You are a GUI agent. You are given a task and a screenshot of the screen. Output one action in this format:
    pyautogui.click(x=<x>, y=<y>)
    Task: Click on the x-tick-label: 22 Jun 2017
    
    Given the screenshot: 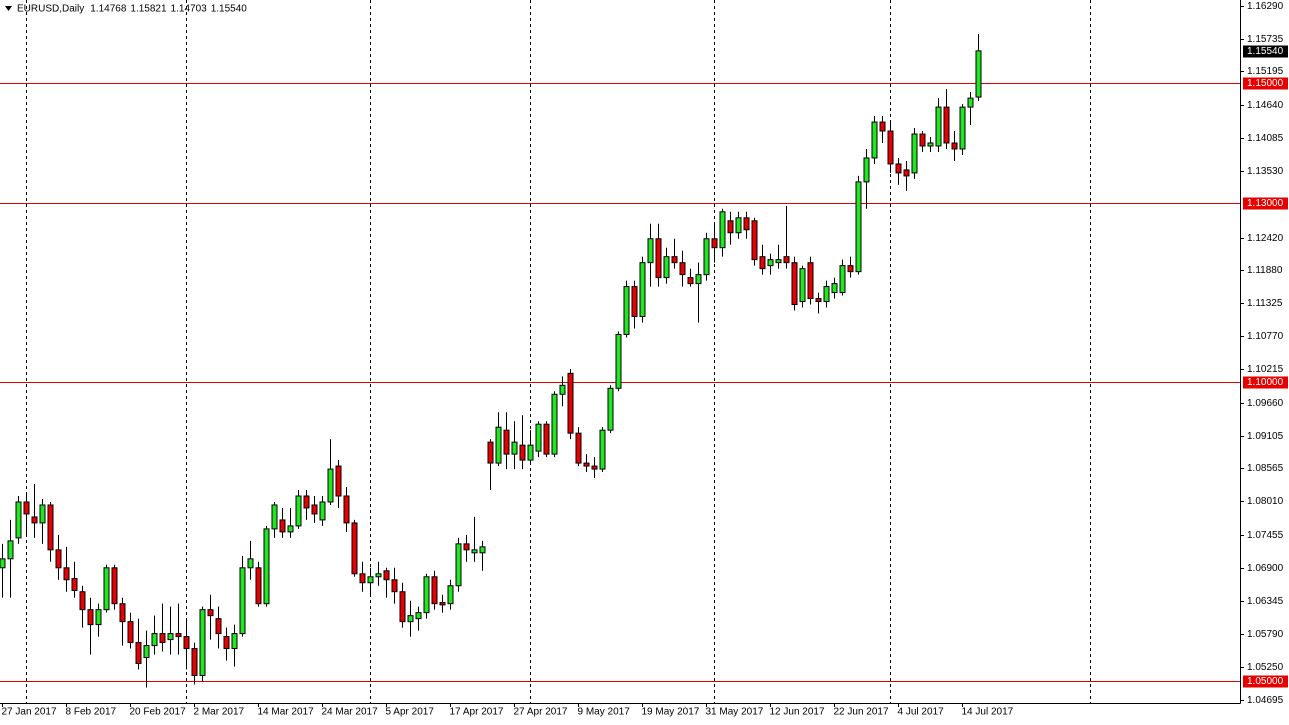 What is the action you would take?
    pyautogui.click(x=861, y=712)
    